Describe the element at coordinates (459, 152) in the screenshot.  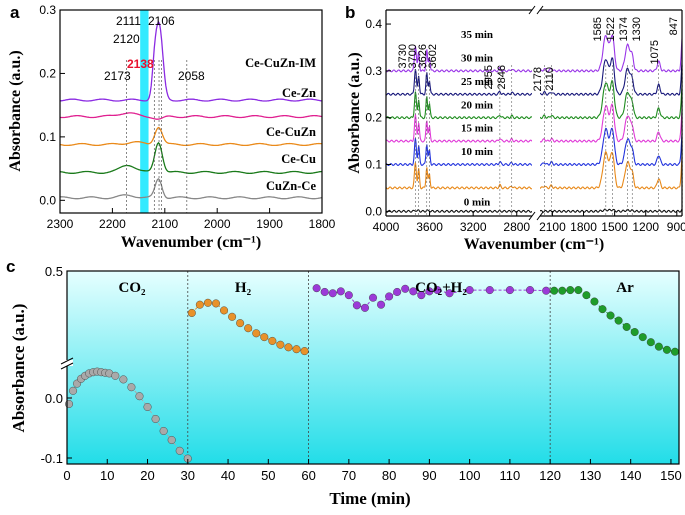
I see `series-line-15-min` at that location.